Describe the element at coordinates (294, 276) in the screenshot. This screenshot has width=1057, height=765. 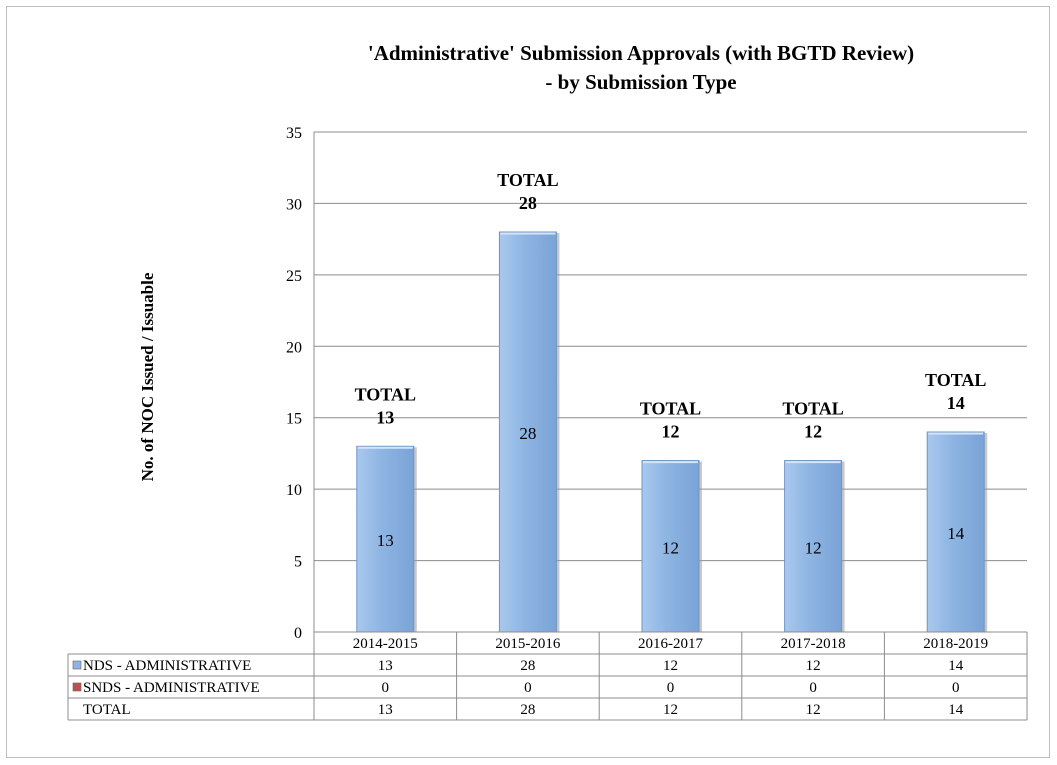
I see `y-tick-label: 25` at that location.